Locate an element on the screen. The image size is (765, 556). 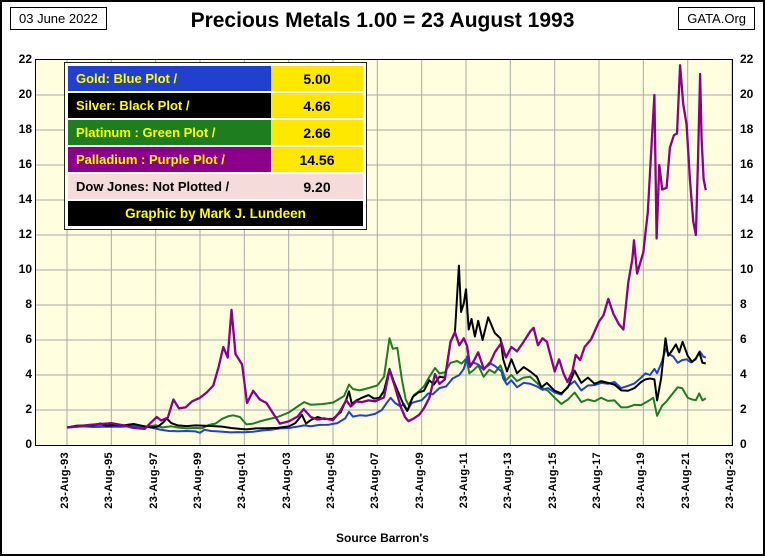
x-tick-label: 23-Aug-97 is located at coordinates (154, 480).